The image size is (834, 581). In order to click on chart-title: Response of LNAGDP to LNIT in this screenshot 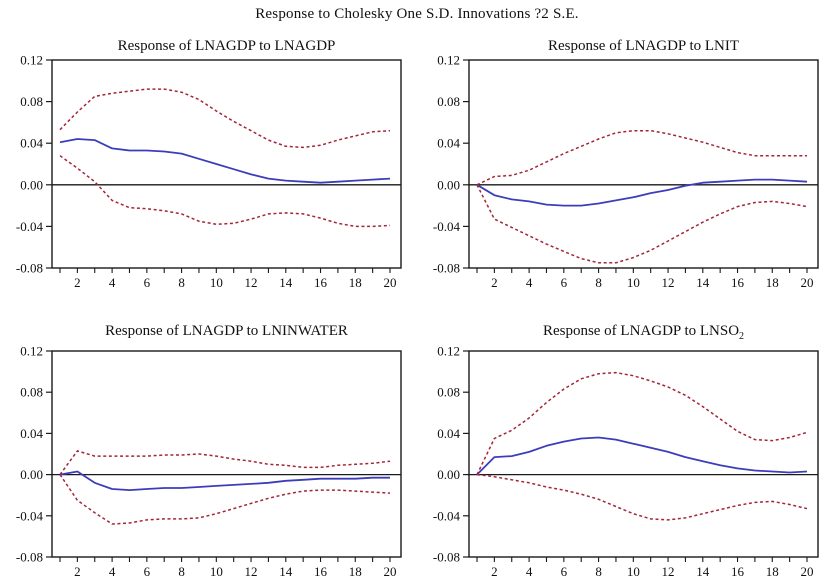, I will do `click(643, 46)`.